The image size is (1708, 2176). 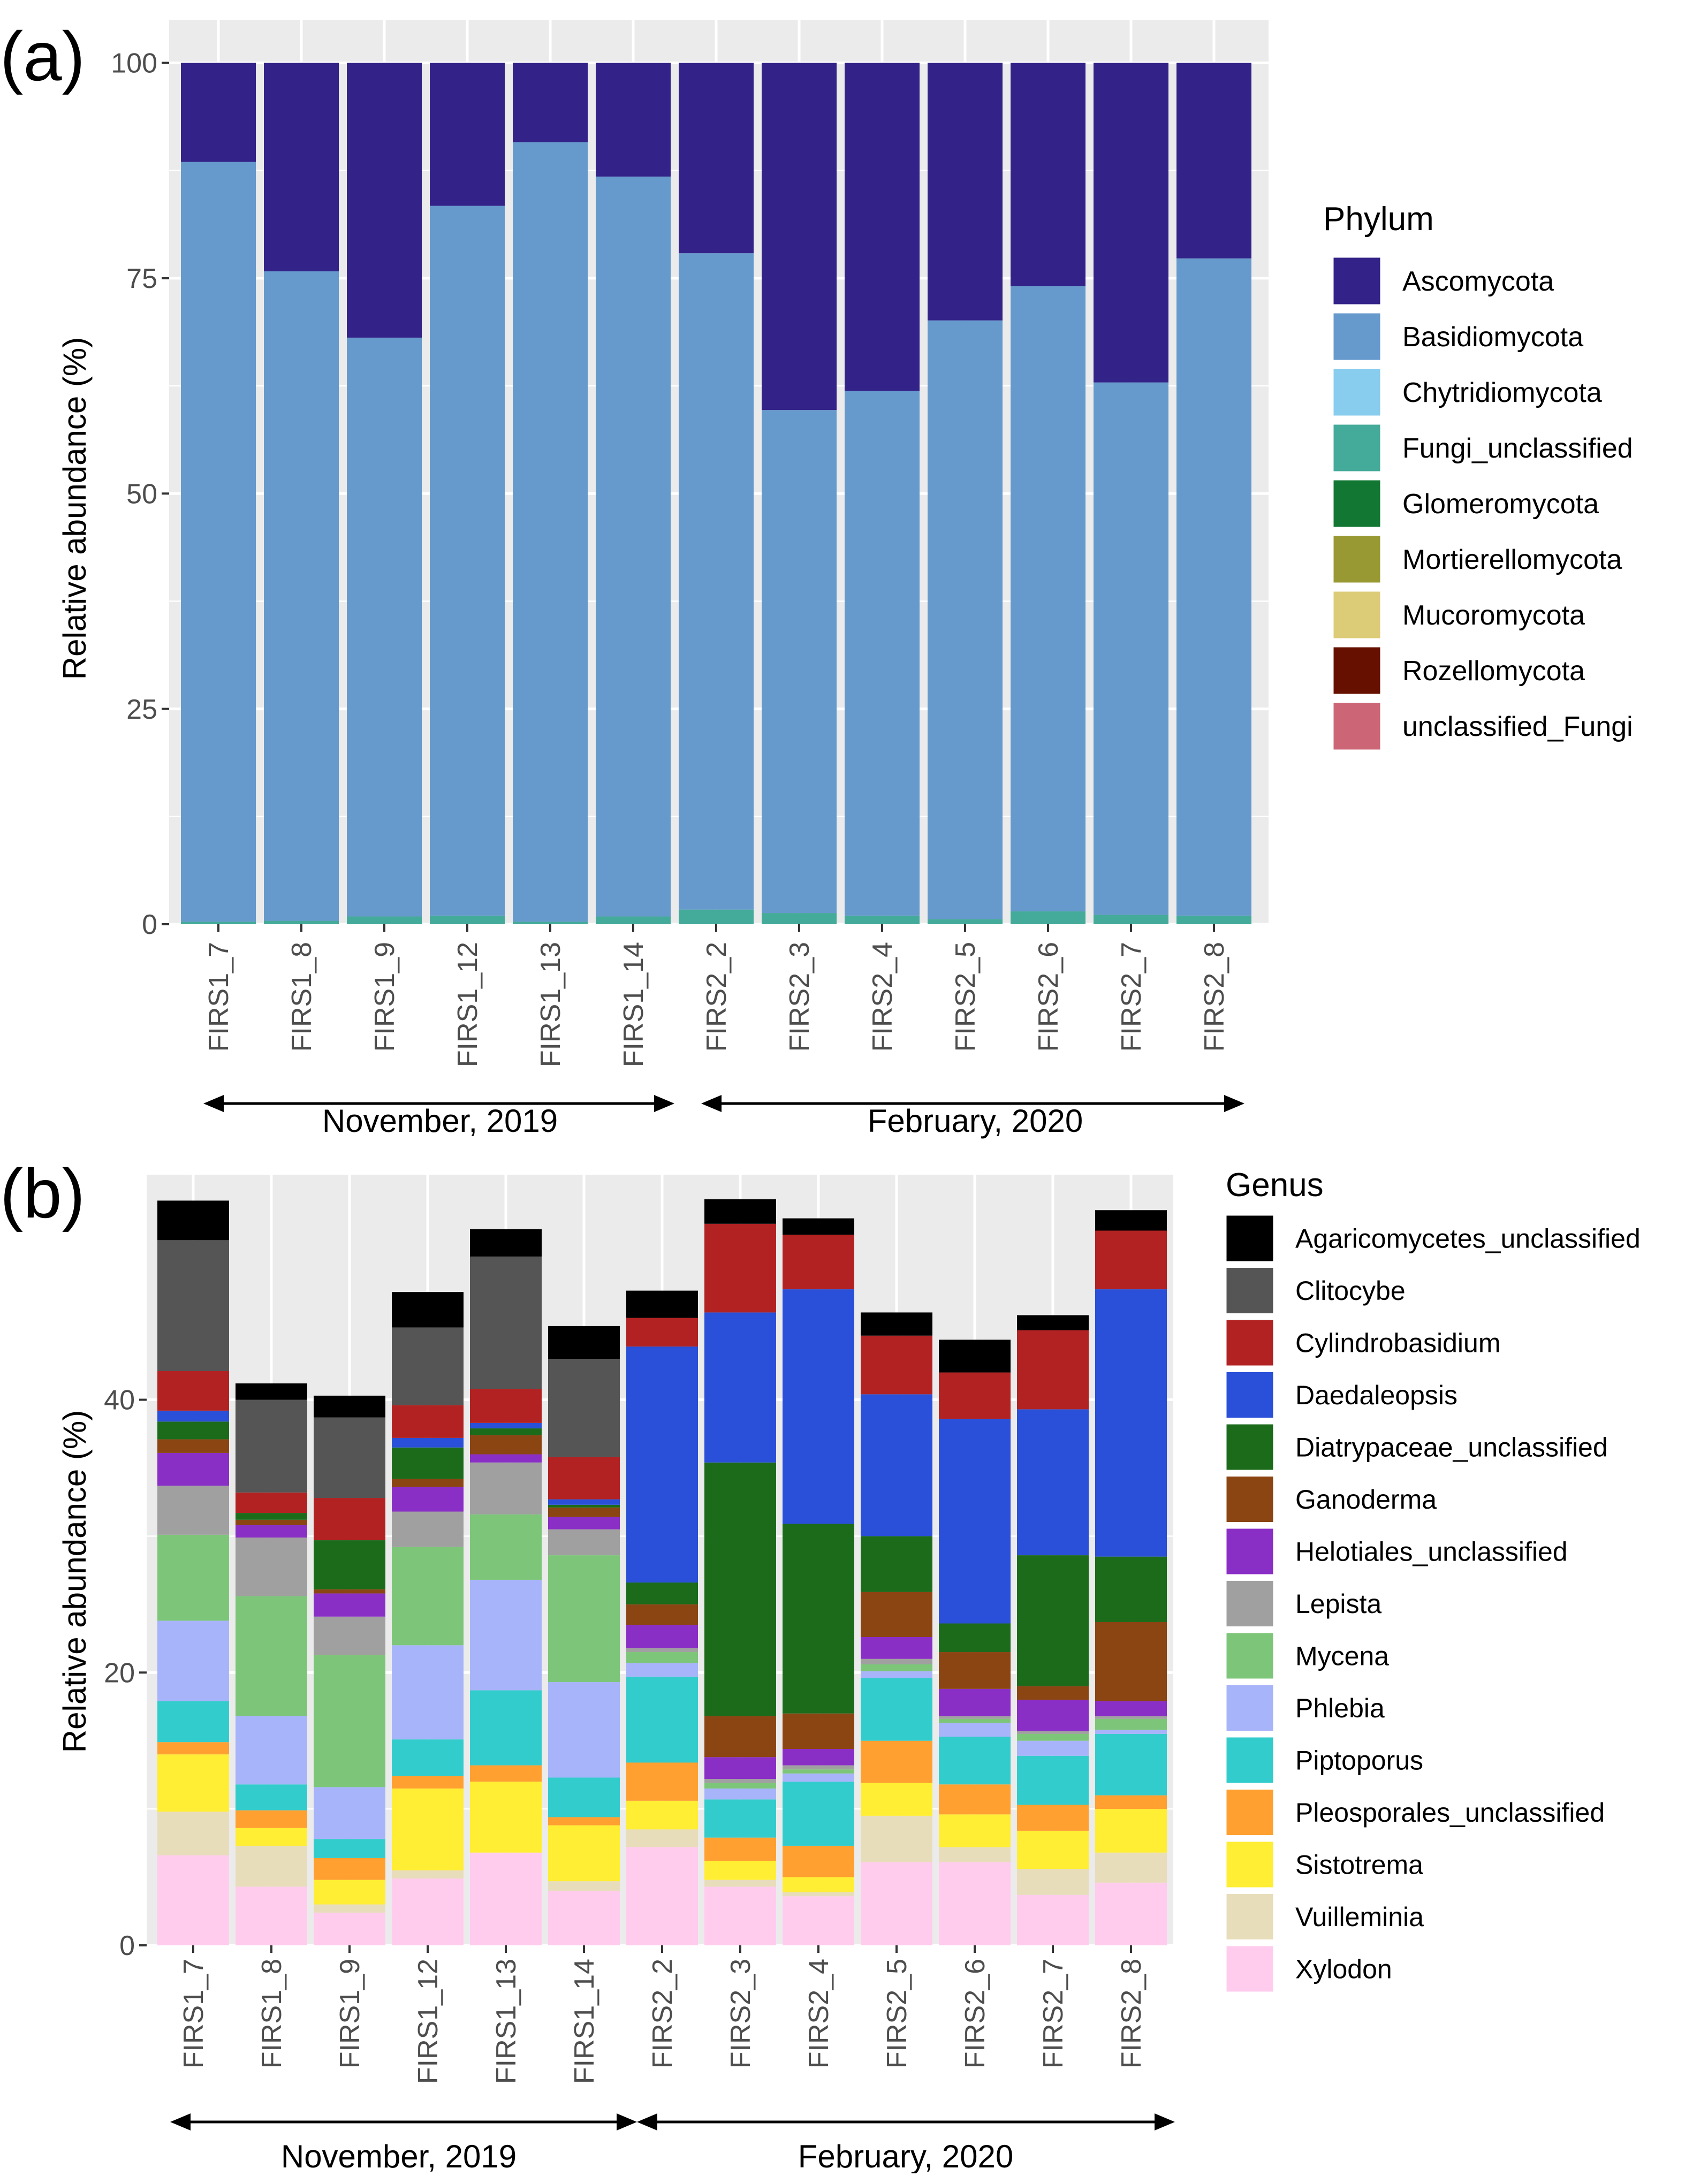 What do you see at coordinates (975, 1121) in the screenshot?
I see `period-label-february-2020: February, 2020` at bounding box center [975, 1121].